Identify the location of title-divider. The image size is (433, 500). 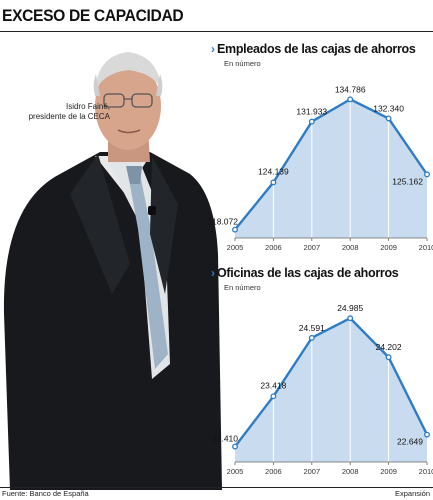
(216, 31).